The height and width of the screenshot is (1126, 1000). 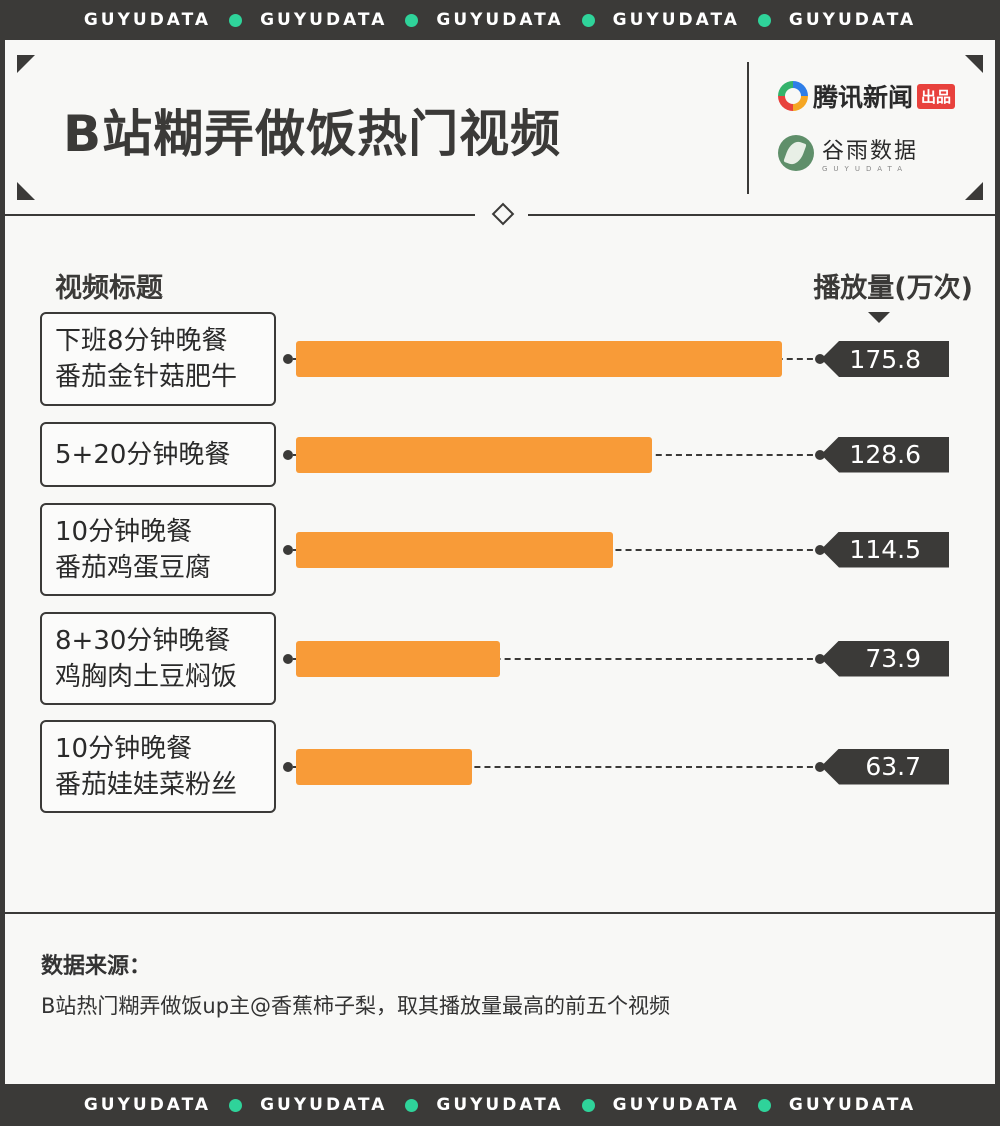 What do you see at coordinates (863, 97) in the screenshot?
I see `brand1-name: 腾讯新闻` at bounding box center [863, 97].